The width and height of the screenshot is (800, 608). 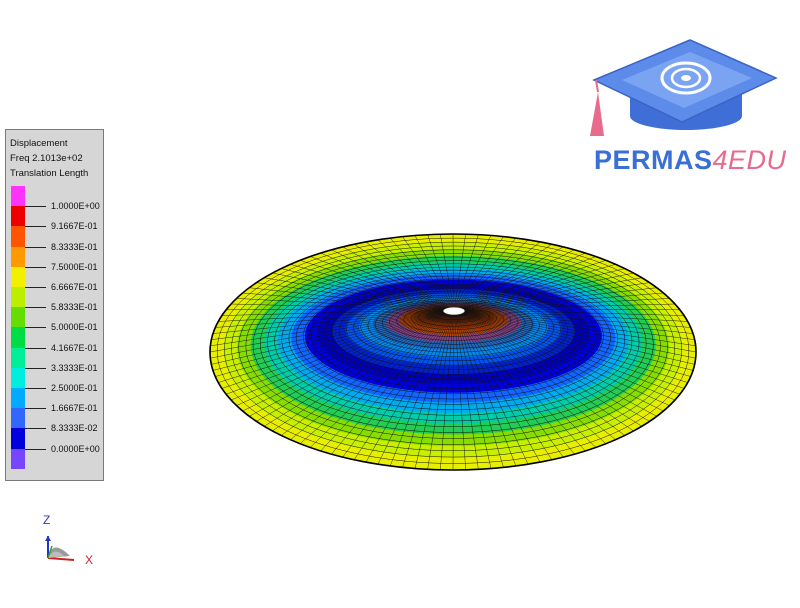 What do you see at coordinates (39, 143) in the screenshot?
I see `legend-title: Displacement` at bounding box center [39, 143].